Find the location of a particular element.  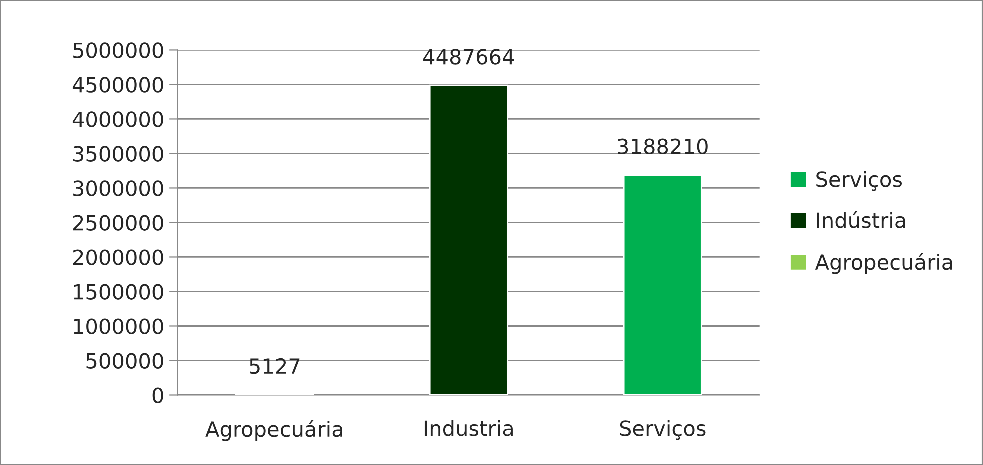

y-tick-label: 500000 is located at coordinates (125, 361).